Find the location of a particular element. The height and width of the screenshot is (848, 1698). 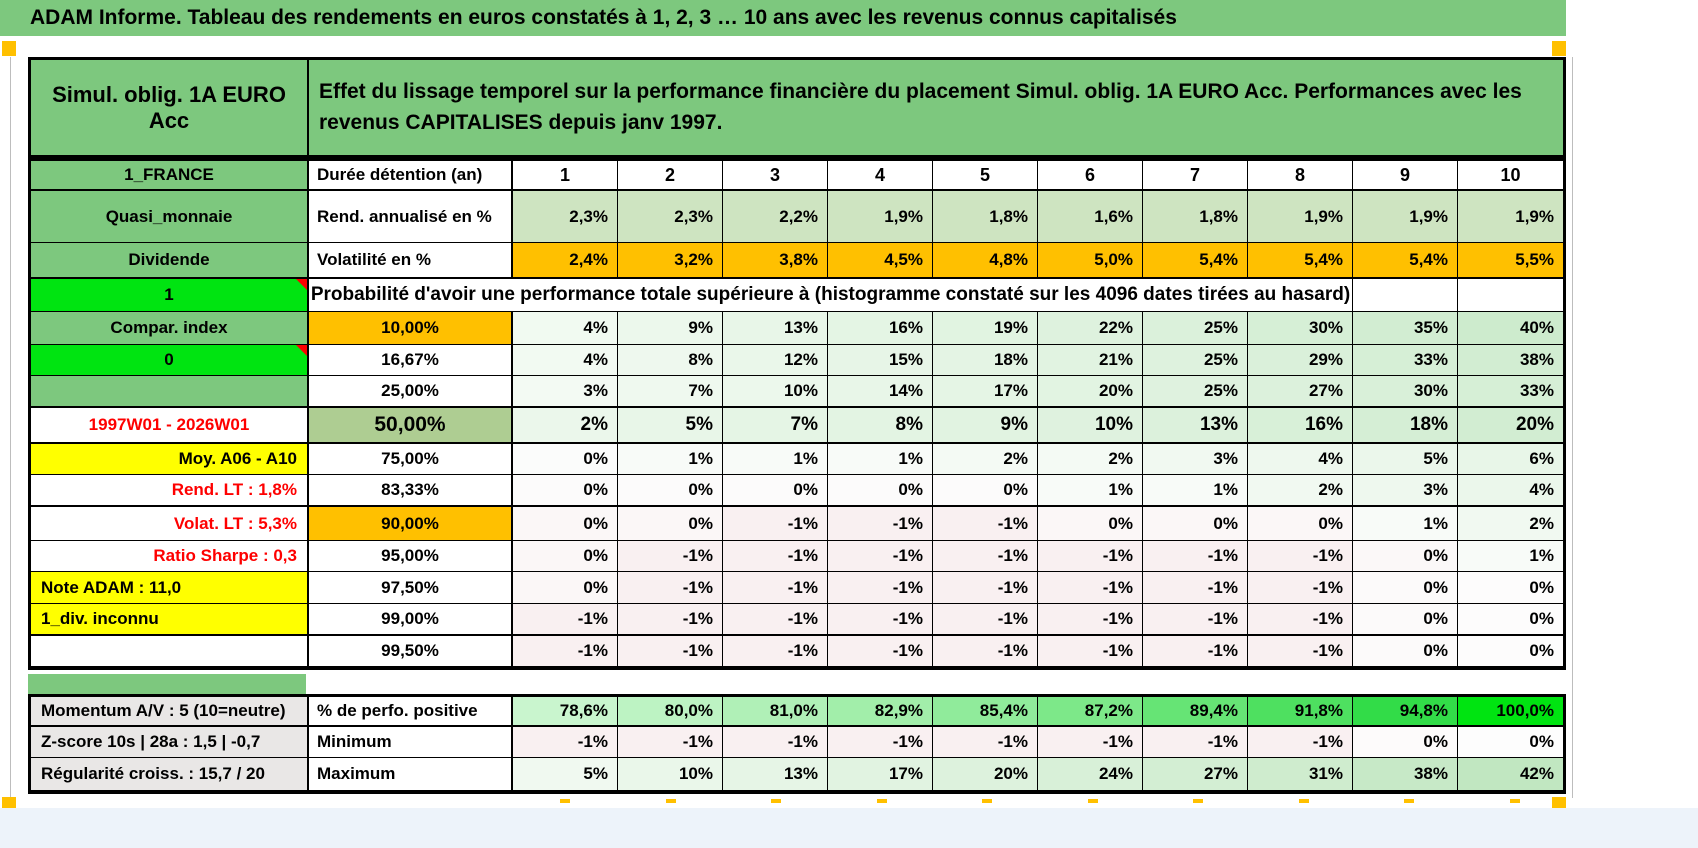

cell-proba-banner-empty1 is located at coordinates (1510, 295).